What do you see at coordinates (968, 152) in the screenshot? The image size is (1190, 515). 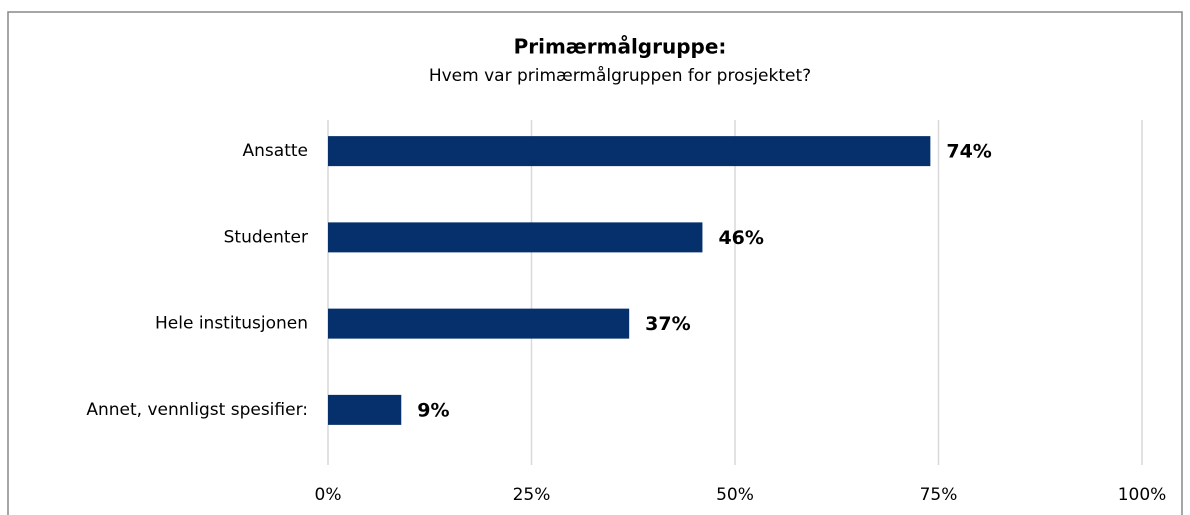 I see `value-label: 74%` at bounding box center [968, 152].